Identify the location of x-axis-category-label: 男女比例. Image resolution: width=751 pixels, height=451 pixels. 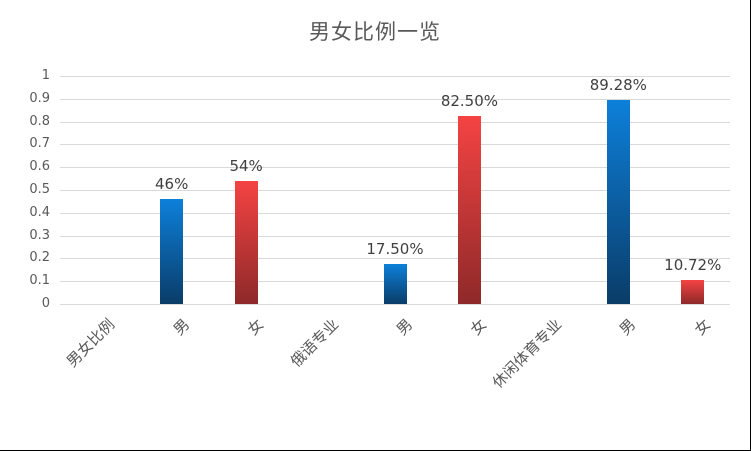
(91, 343).